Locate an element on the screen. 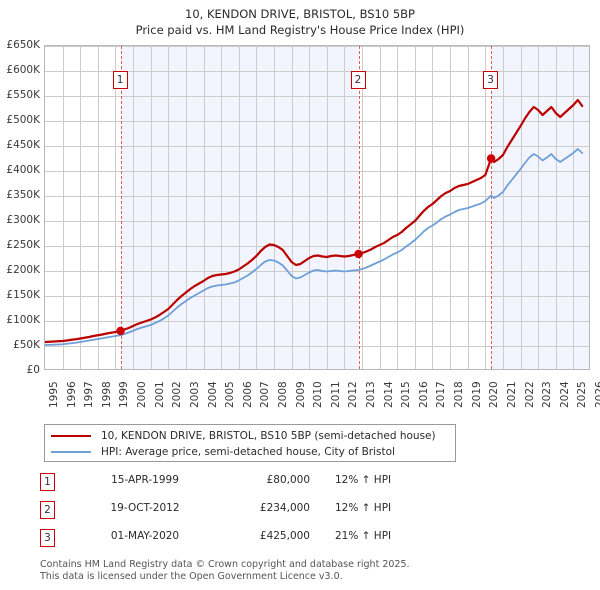  x-axis-tick-label: 2025 is located at coordinates (582, 394).